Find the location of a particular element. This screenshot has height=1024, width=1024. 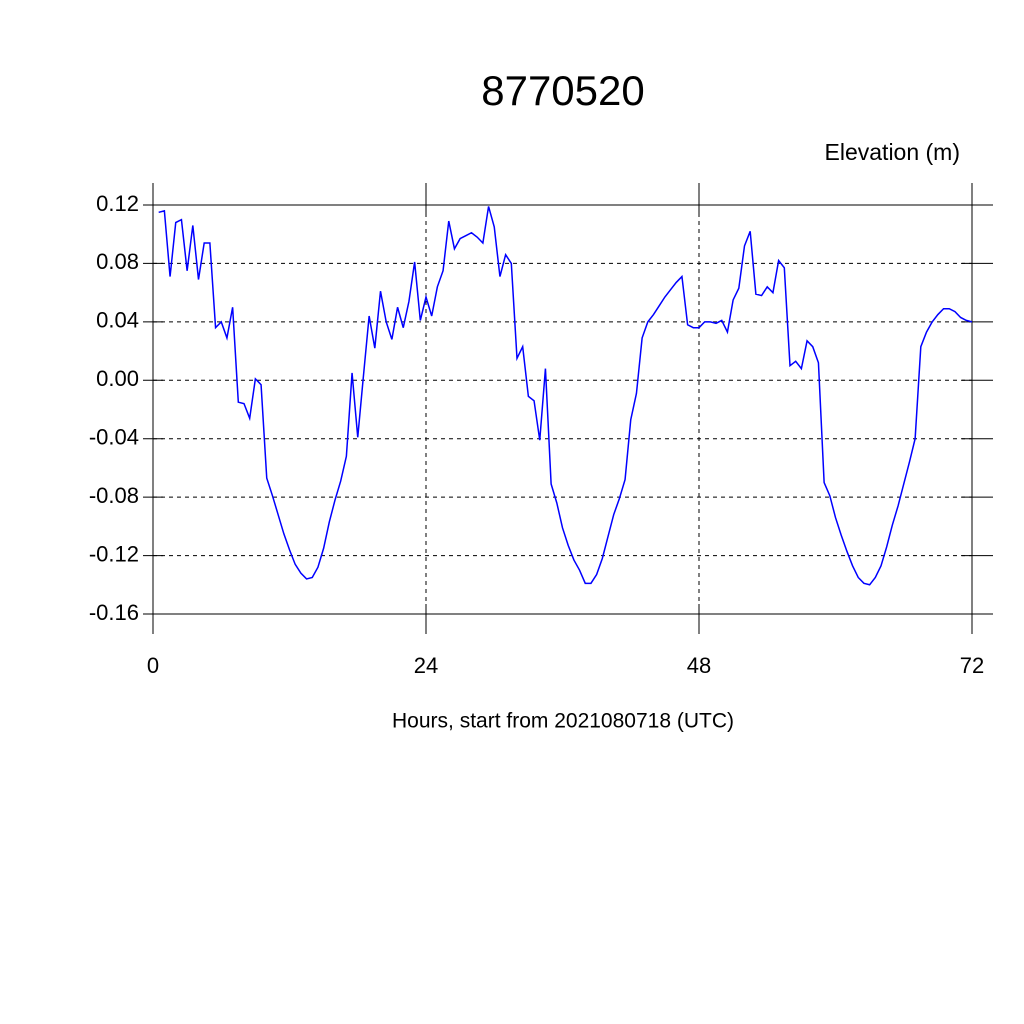

y-tick-label: 0.00 is located at coordinates (117, 378).